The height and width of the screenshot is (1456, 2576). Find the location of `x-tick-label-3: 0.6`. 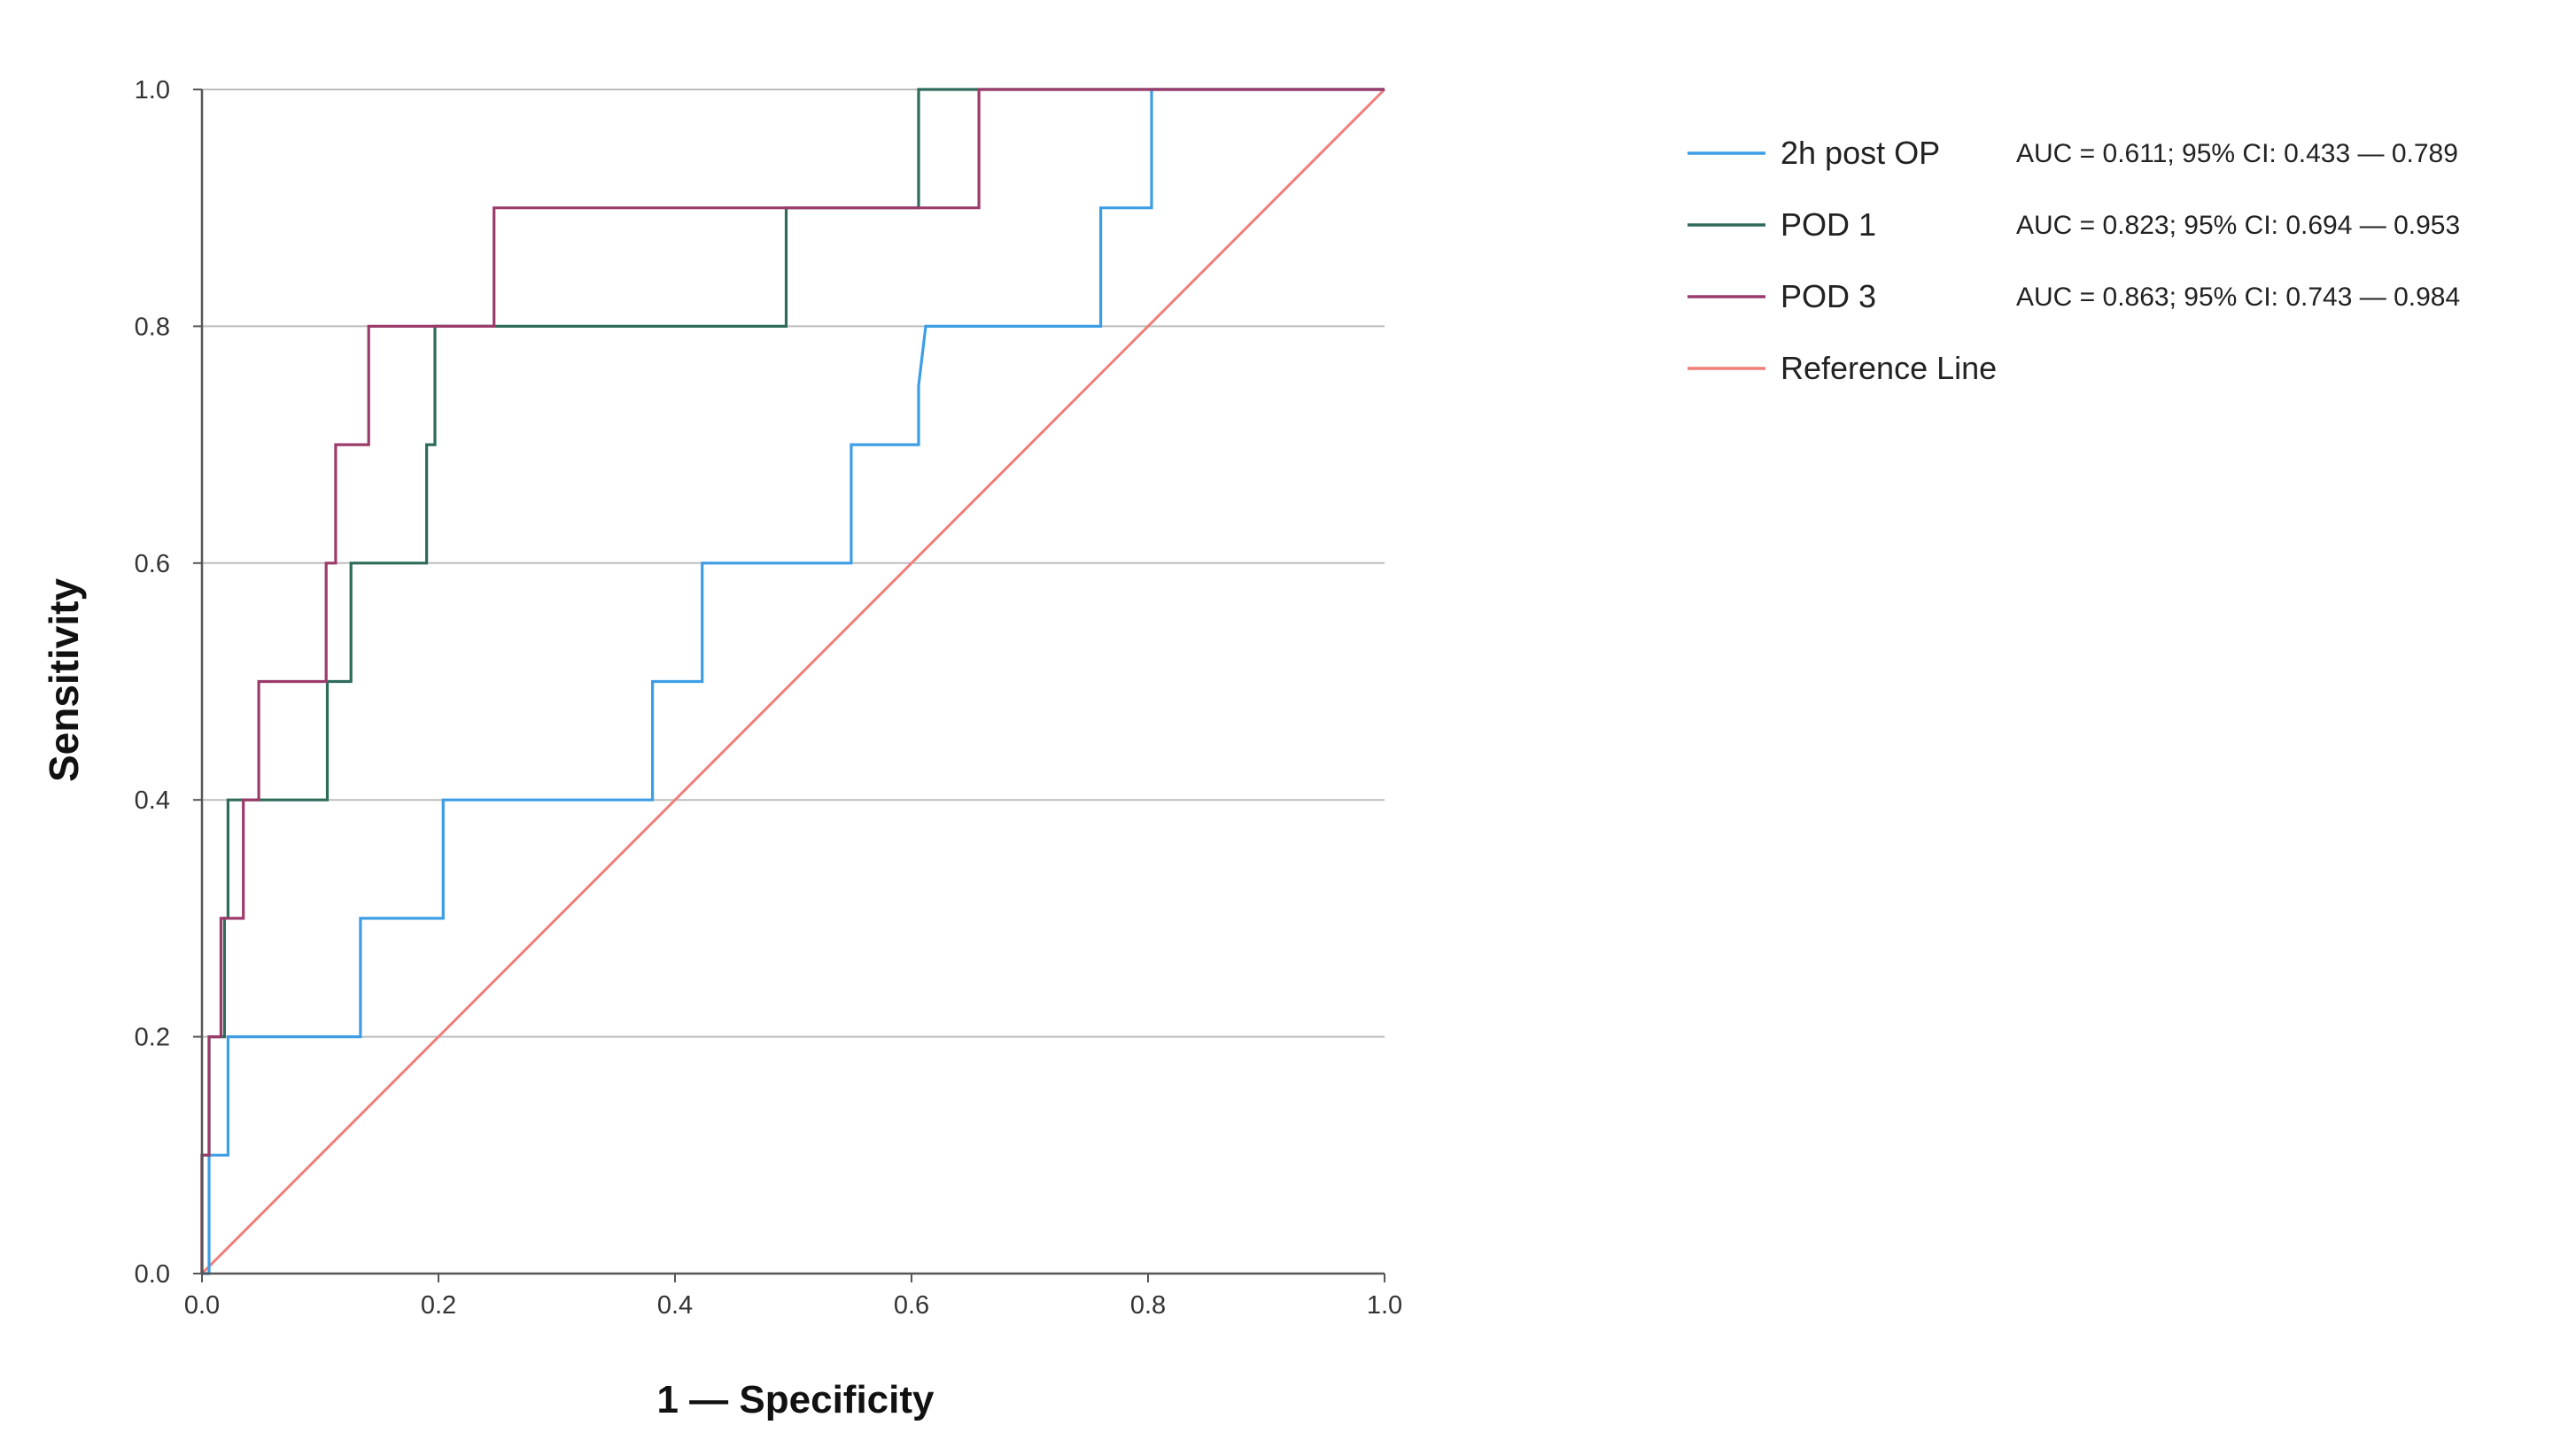

x-tick-label-3: 0.6 is located at coordinates (911, 1305).